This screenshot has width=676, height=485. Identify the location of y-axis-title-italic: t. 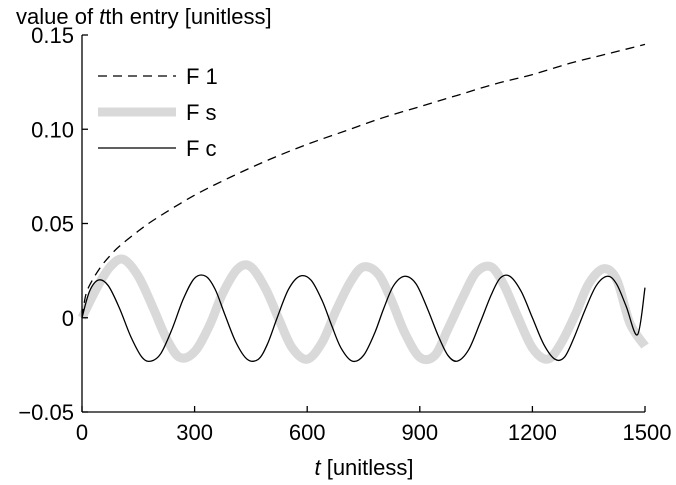
(102, 16).